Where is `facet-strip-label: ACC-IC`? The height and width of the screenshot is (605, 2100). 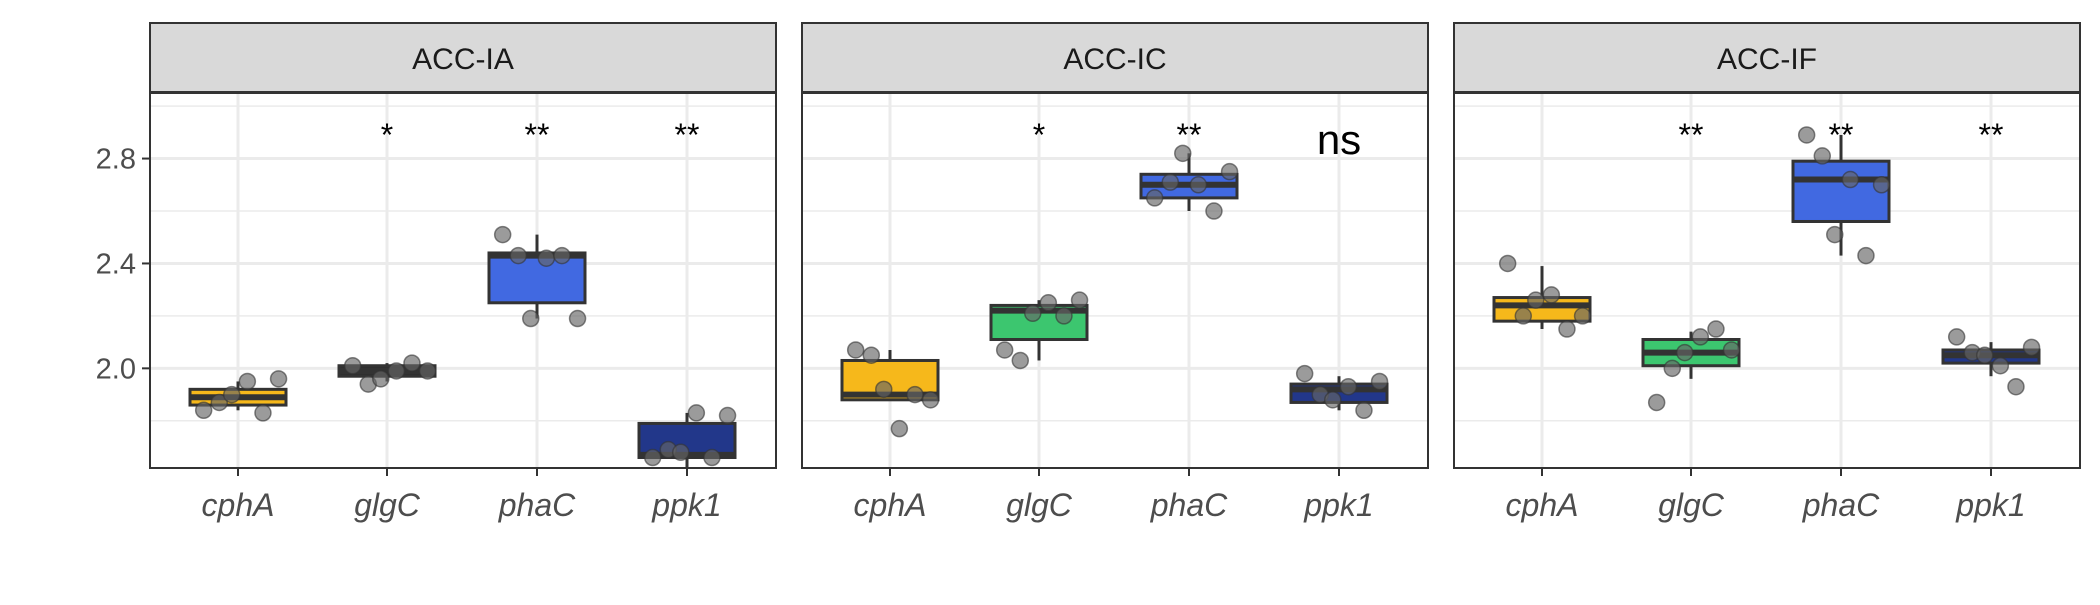
facet-strip-label: ACC-IC is located at coordinates (1114, 59).